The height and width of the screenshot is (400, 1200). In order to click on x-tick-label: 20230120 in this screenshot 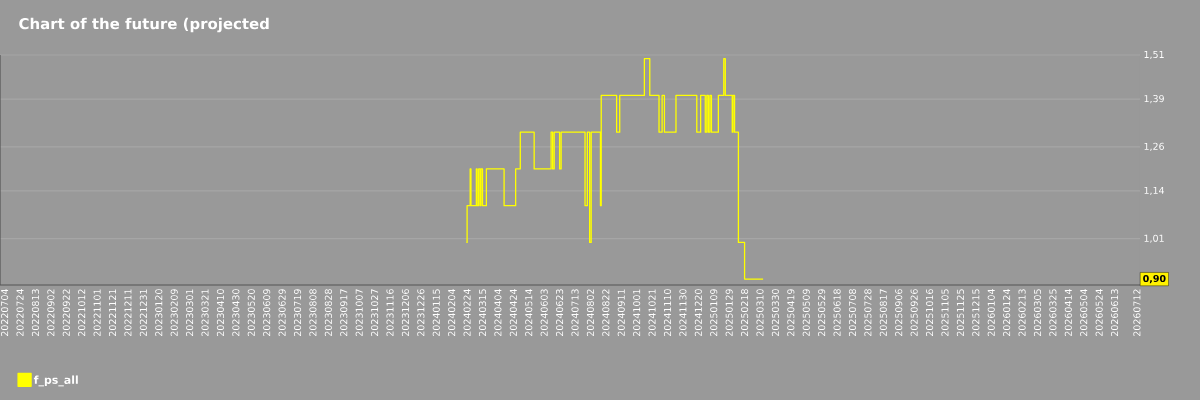, I will do `click(159, 313)`.